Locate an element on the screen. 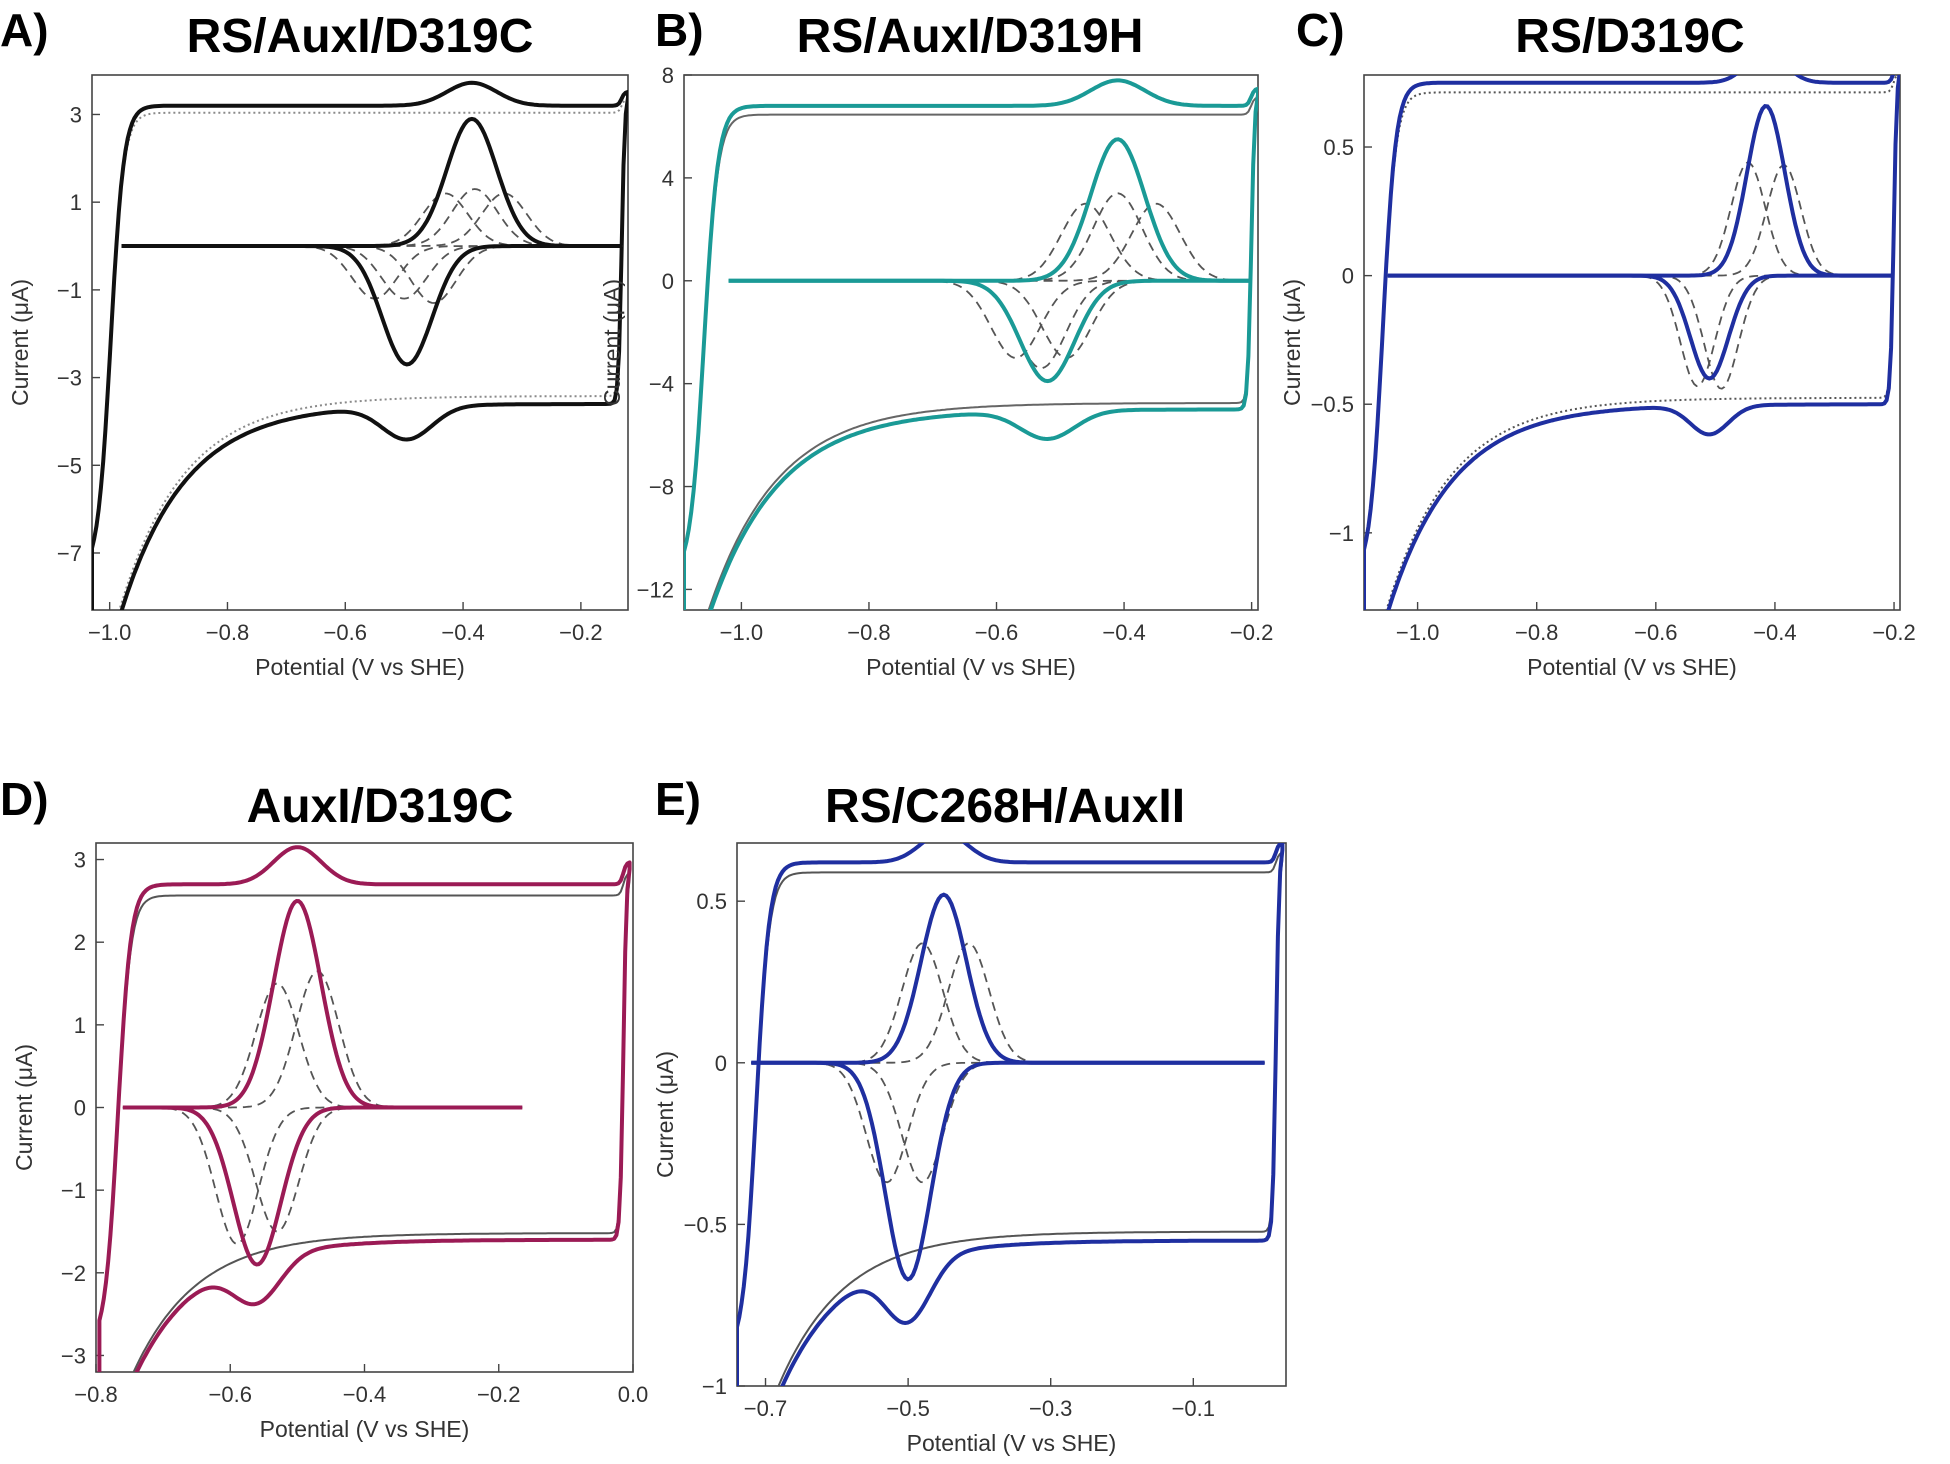 Image resolution: width=1950 pixels, height=1464 pixels. y-tick-label: 4 is located at coordinates (668, 178).